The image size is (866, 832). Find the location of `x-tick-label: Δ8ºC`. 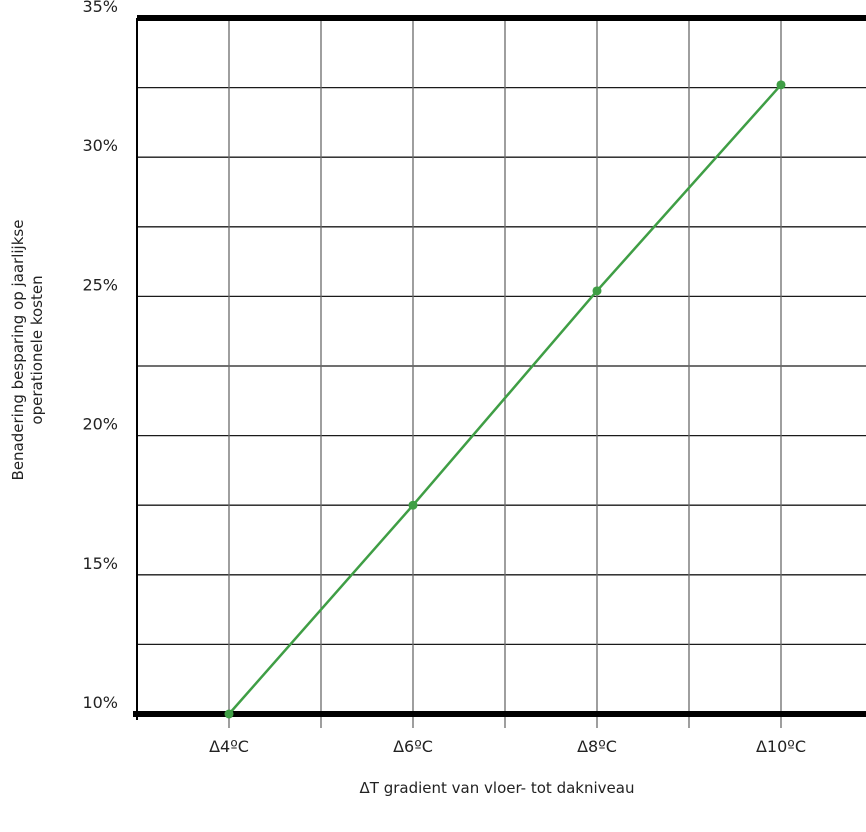

x-tick-label: Δ8ºC is located at coordinates (597, 746).